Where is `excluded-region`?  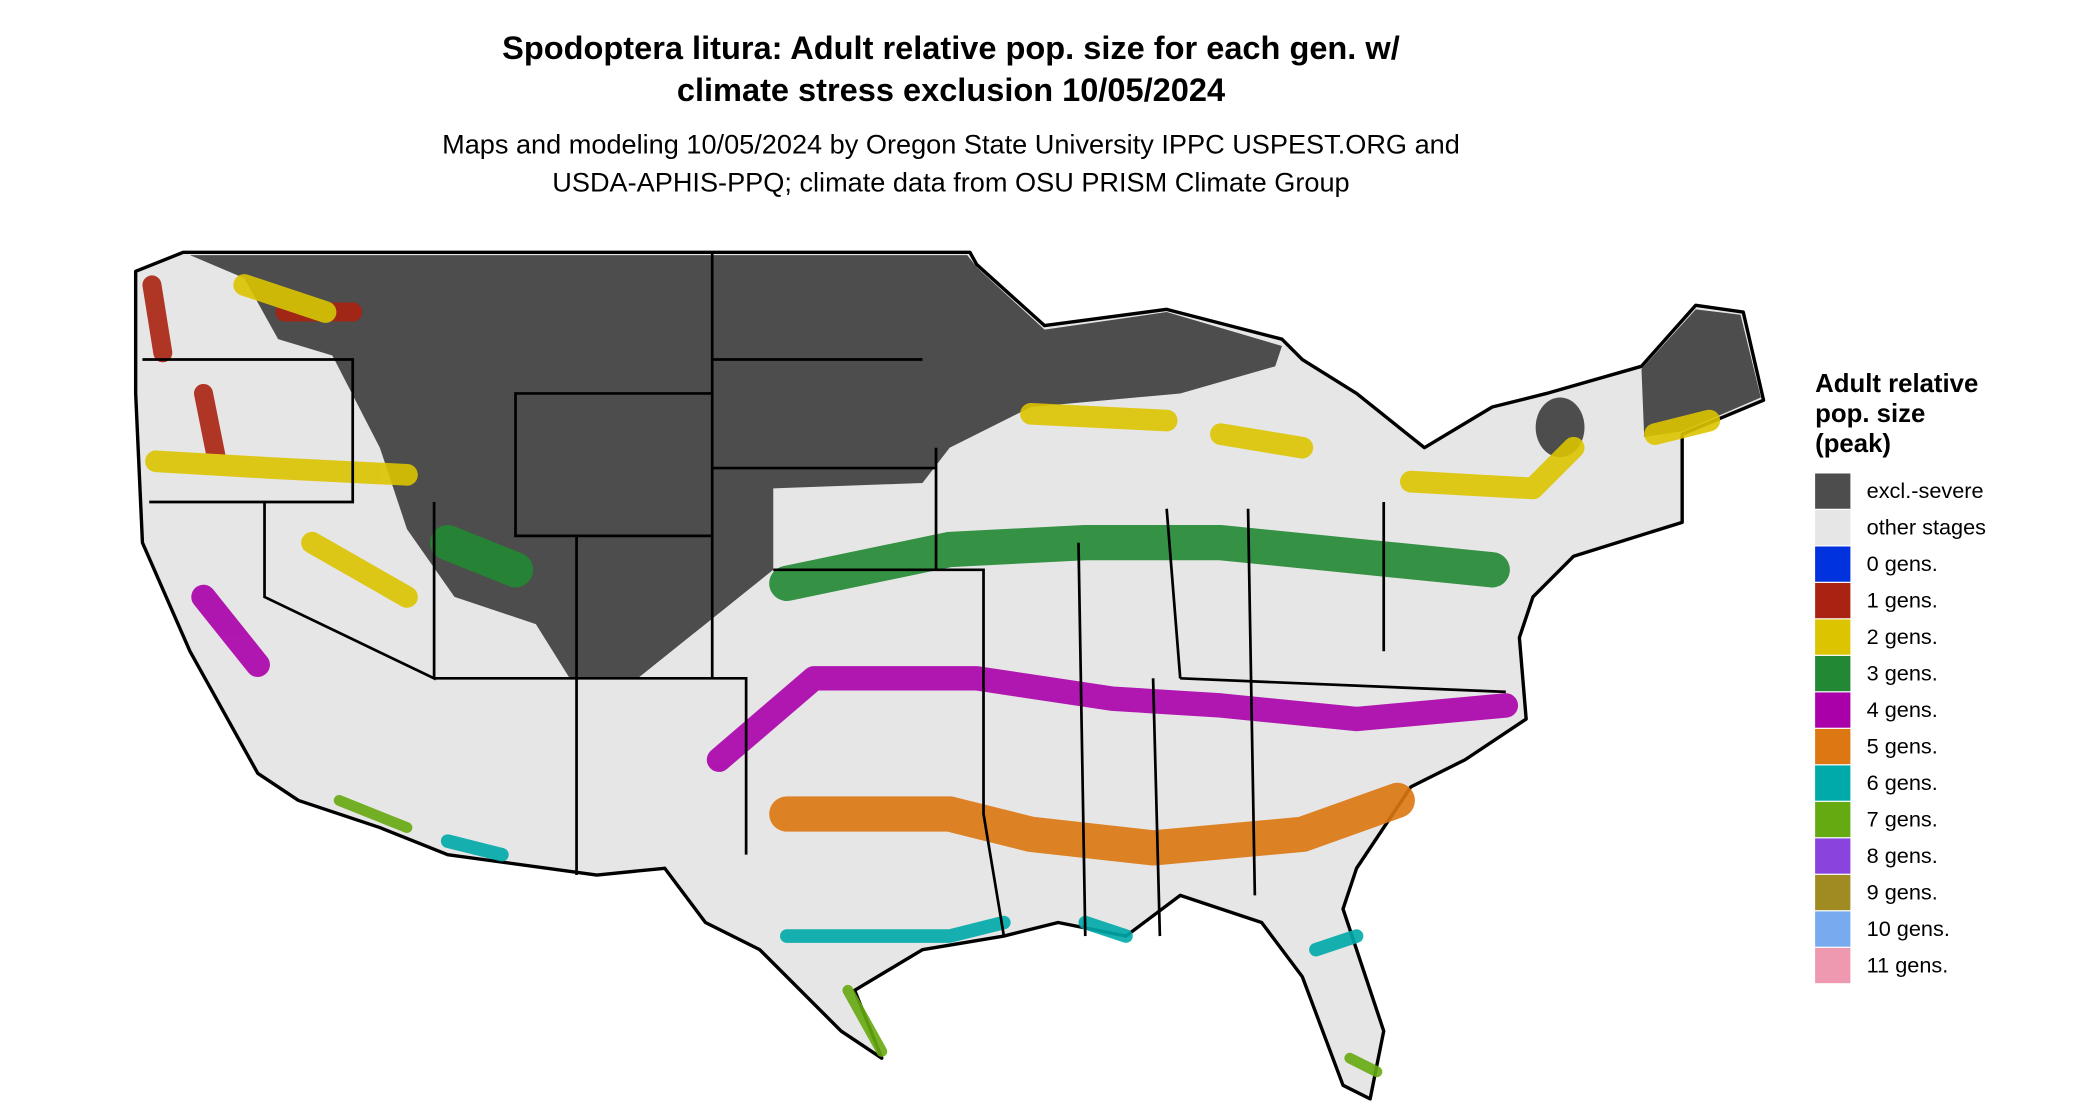 excluded-region is located at coordinates (1701, 373).